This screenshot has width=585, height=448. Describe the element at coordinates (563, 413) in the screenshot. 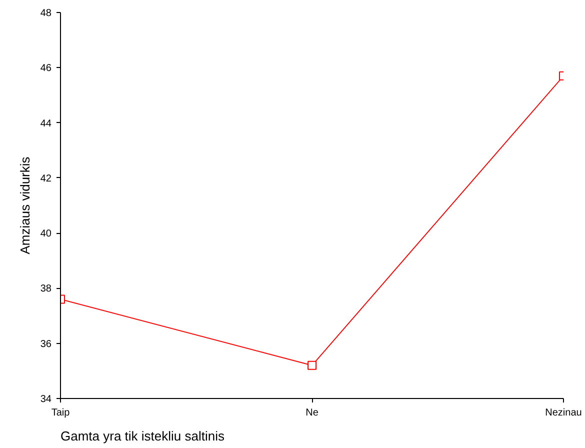

I see `x-tick-label: Nezinau` at that location.